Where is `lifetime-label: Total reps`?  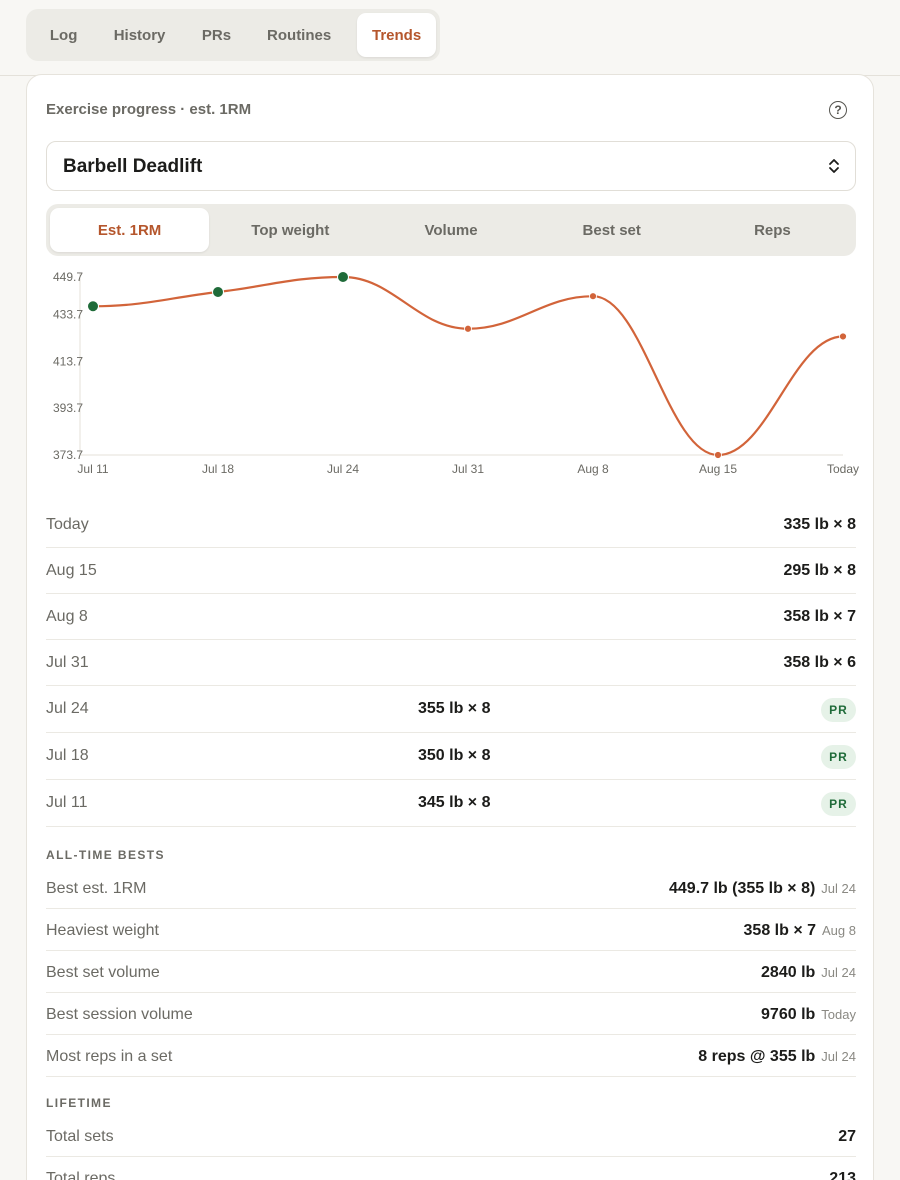 lifetime-label: Total reps is located at coordinates (81, 1175).